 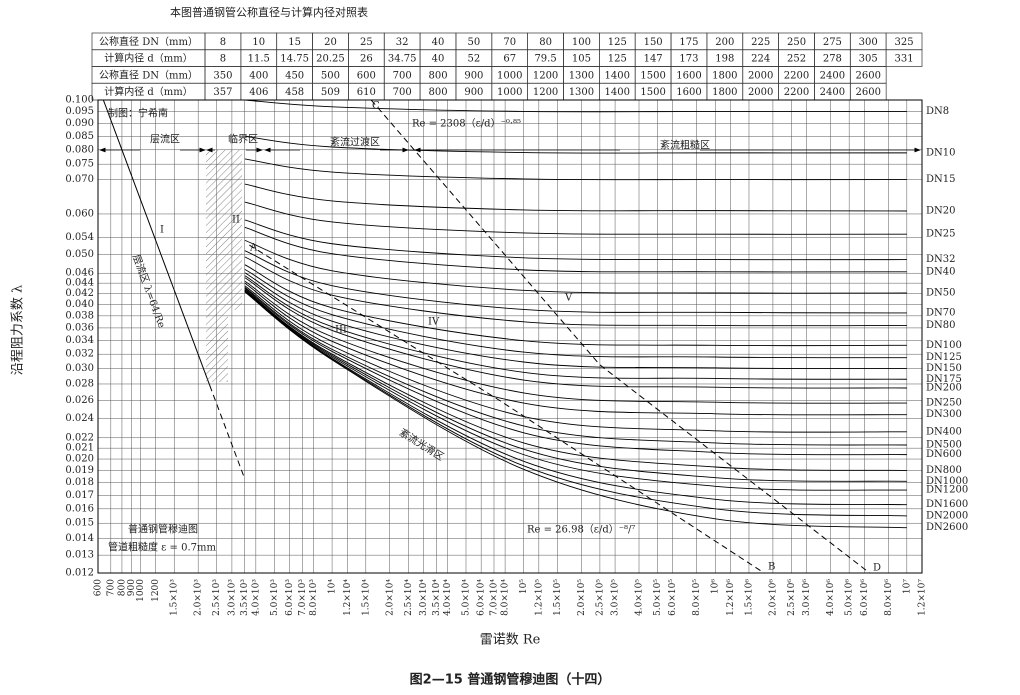 What do you see at coordinates (162, 547) in the screenshot?
I see `annotation: 管道粗糙度 ε = 0.7mm` at bounding box center [162, 547].